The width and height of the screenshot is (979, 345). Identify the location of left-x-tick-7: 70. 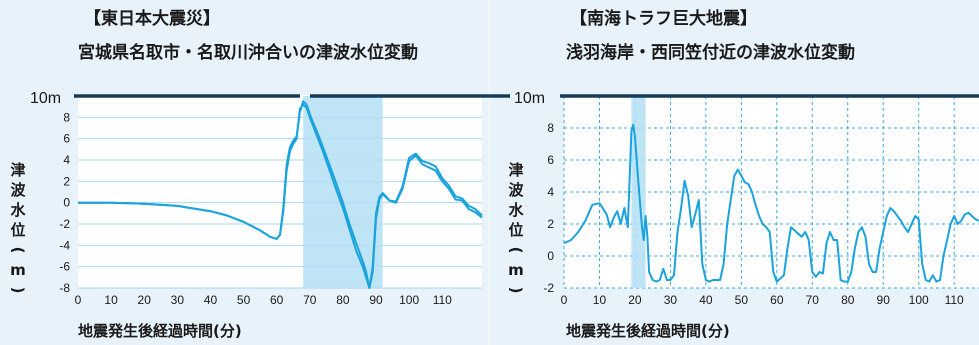
(310, 300).